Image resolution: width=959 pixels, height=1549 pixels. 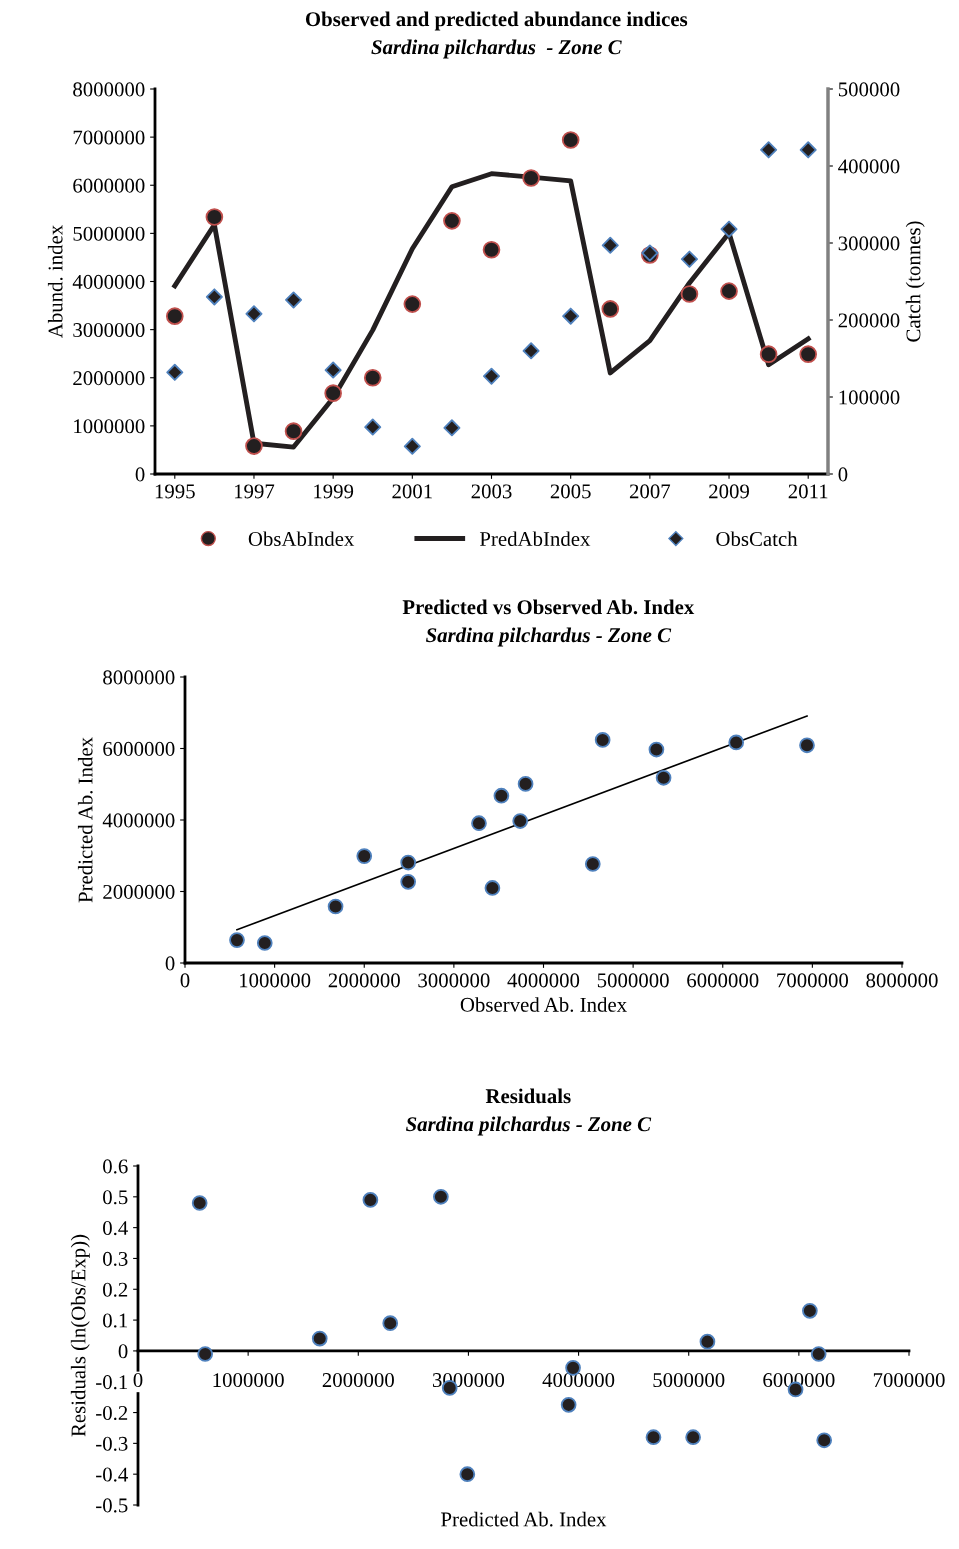 What do you see at coordinates (496, 21) in the screenshot?
I see `chart-title: Observed and predicted abundance indices` at bounding box center [496, 21].